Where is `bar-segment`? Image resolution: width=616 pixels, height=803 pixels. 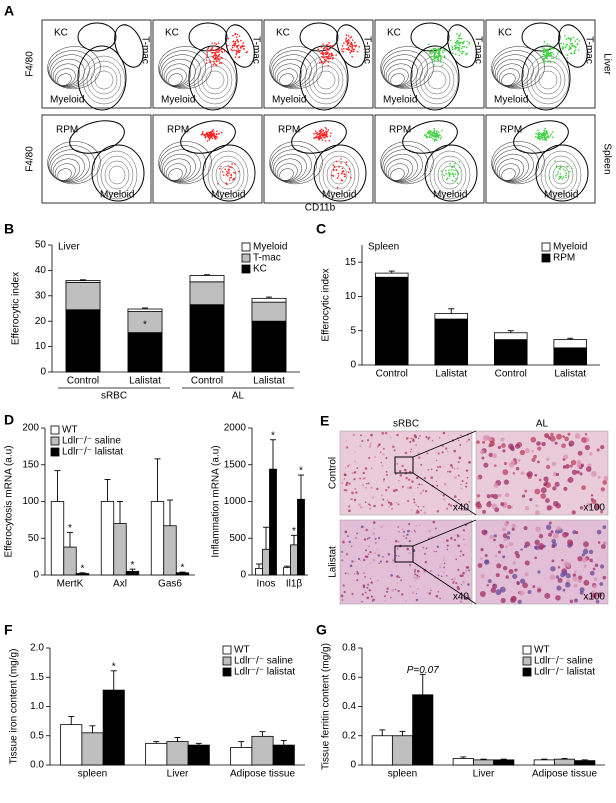
bar-segment is located at coordinates (451, 316).